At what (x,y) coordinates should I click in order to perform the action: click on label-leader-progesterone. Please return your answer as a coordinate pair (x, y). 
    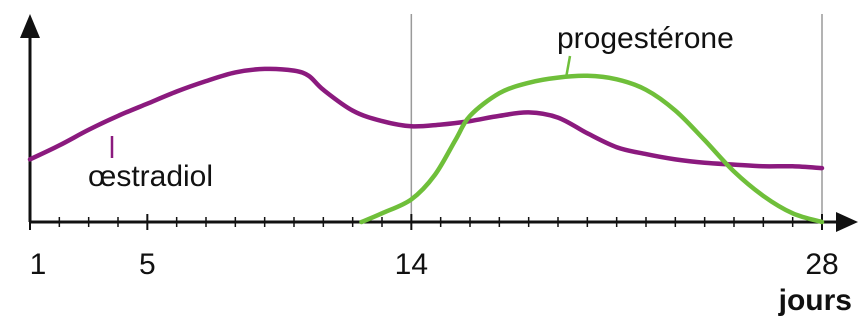
    Looking at the image, I should click on (568, 67).